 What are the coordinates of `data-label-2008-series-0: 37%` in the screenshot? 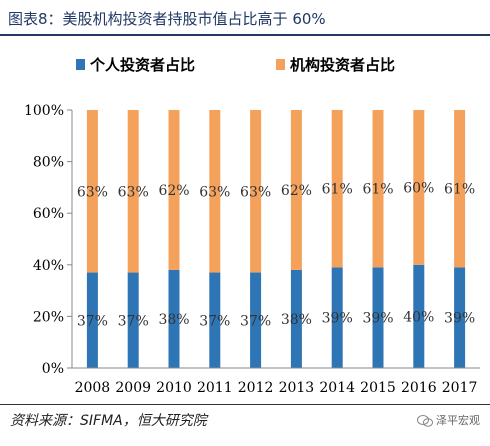 It's located at (92, 321).